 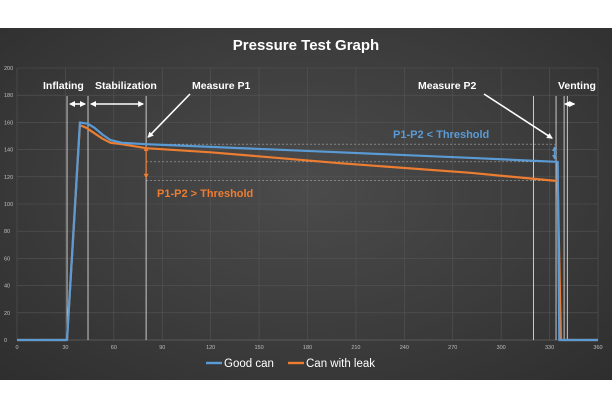 What do you see at coordinates (441, 135) in the screenshot?
I see `annotation-good-threshold: P1-P2 < Threshold` at bounding box center [441, 135].